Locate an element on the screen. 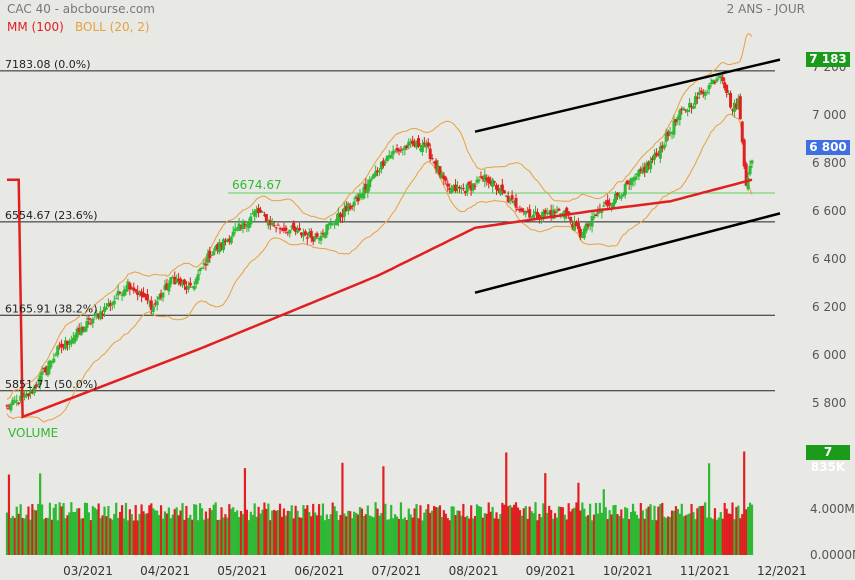 This screenshot has width=855, height=580. volume-tick-0: 4.000M is located at coordinates (832, 509).